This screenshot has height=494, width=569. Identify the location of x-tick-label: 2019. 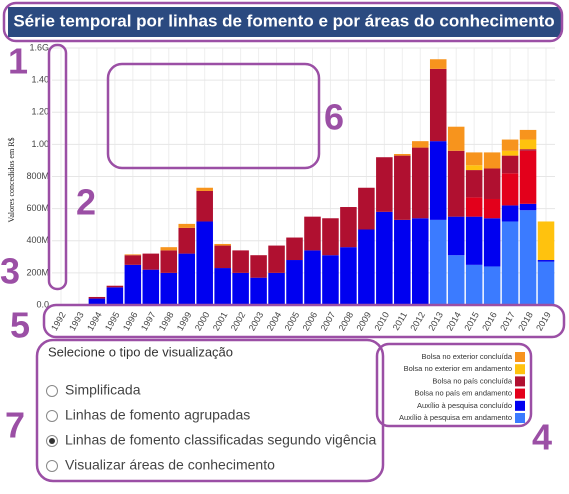
(543, 321).